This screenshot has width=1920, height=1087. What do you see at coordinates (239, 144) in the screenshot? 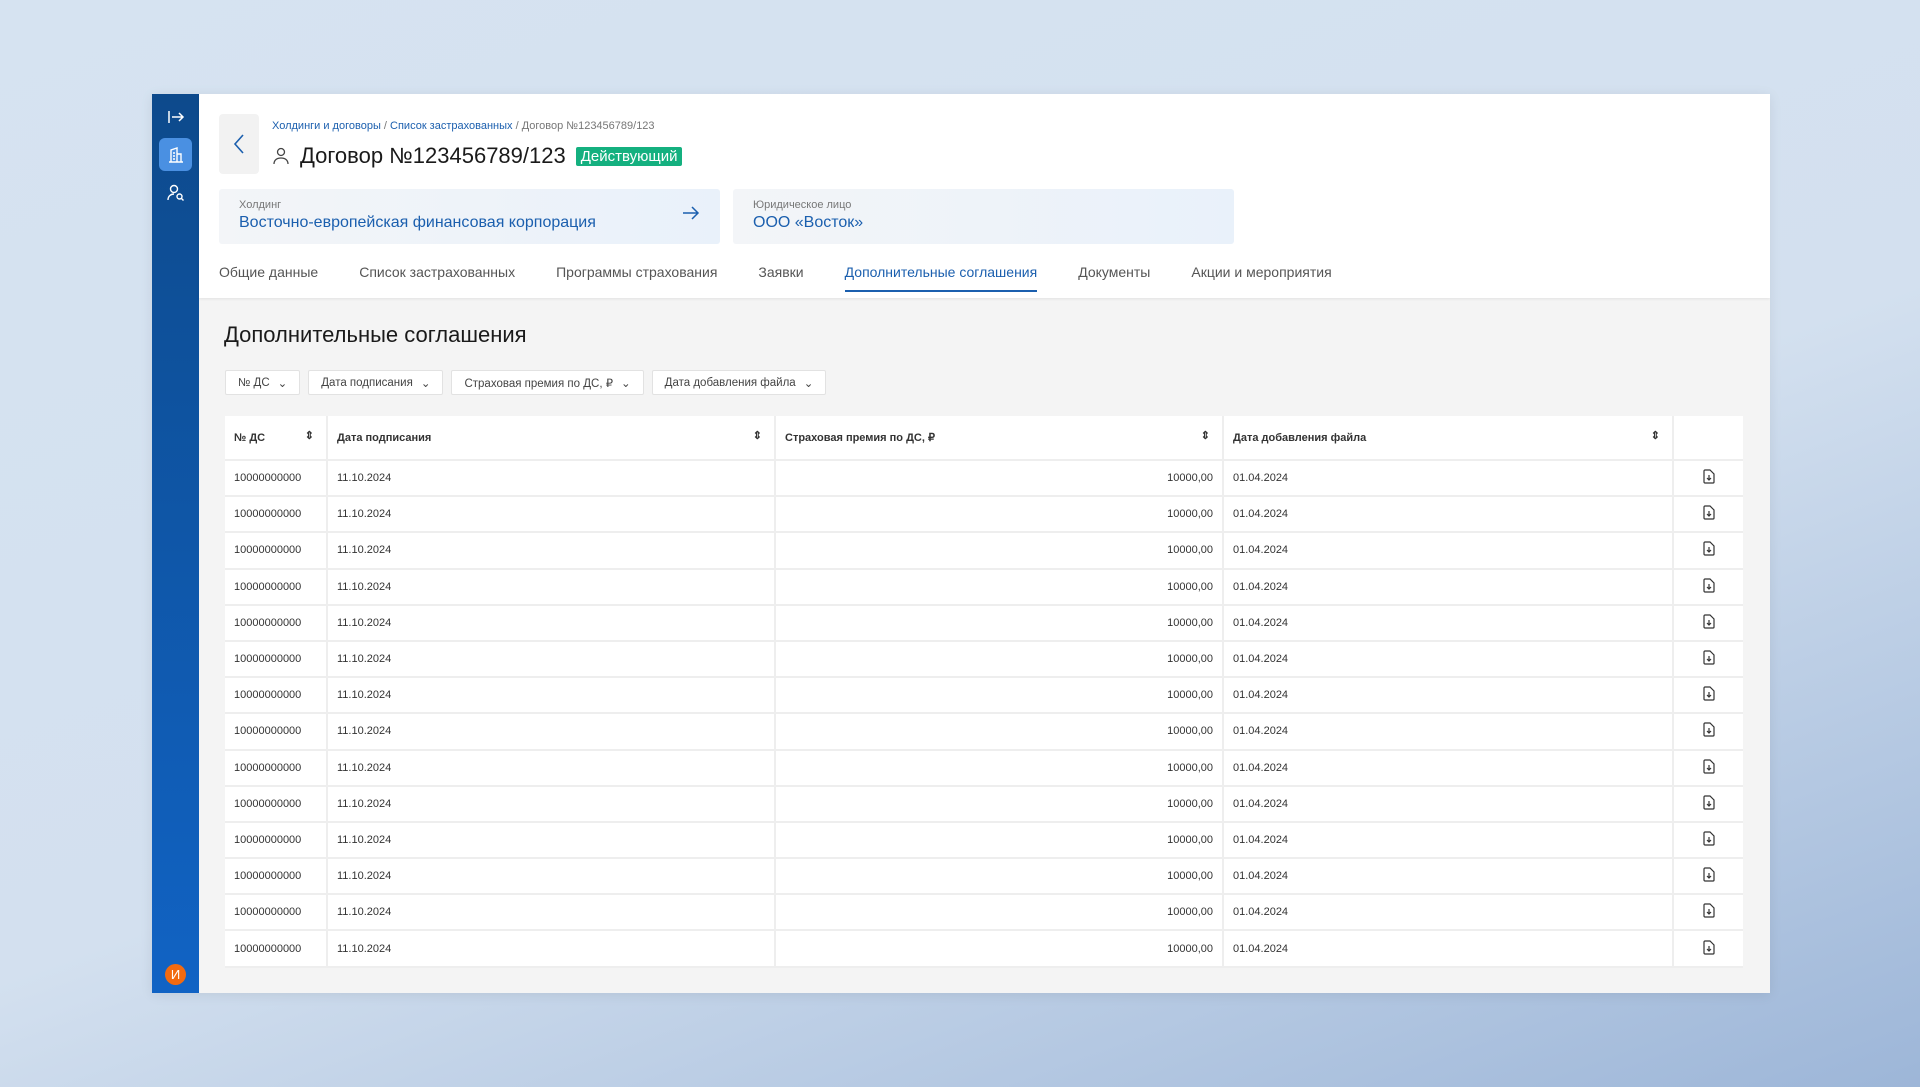
I see `back-button` at bounding box center [239, 144].